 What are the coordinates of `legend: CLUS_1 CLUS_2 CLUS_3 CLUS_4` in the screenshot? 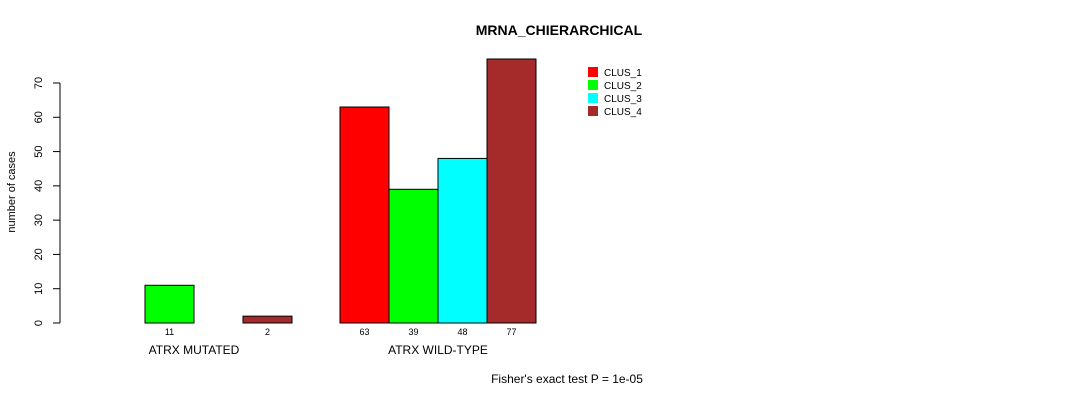 It's located at (615, 92).